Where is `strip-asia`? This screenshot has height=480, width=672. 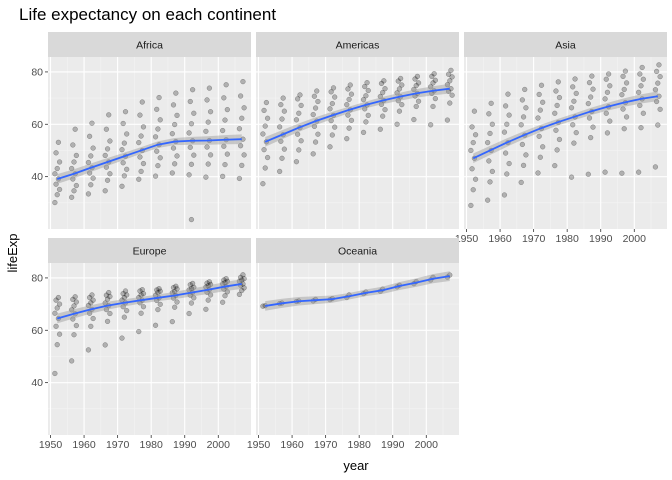
strip-asia is located at coordinates (565, 44).